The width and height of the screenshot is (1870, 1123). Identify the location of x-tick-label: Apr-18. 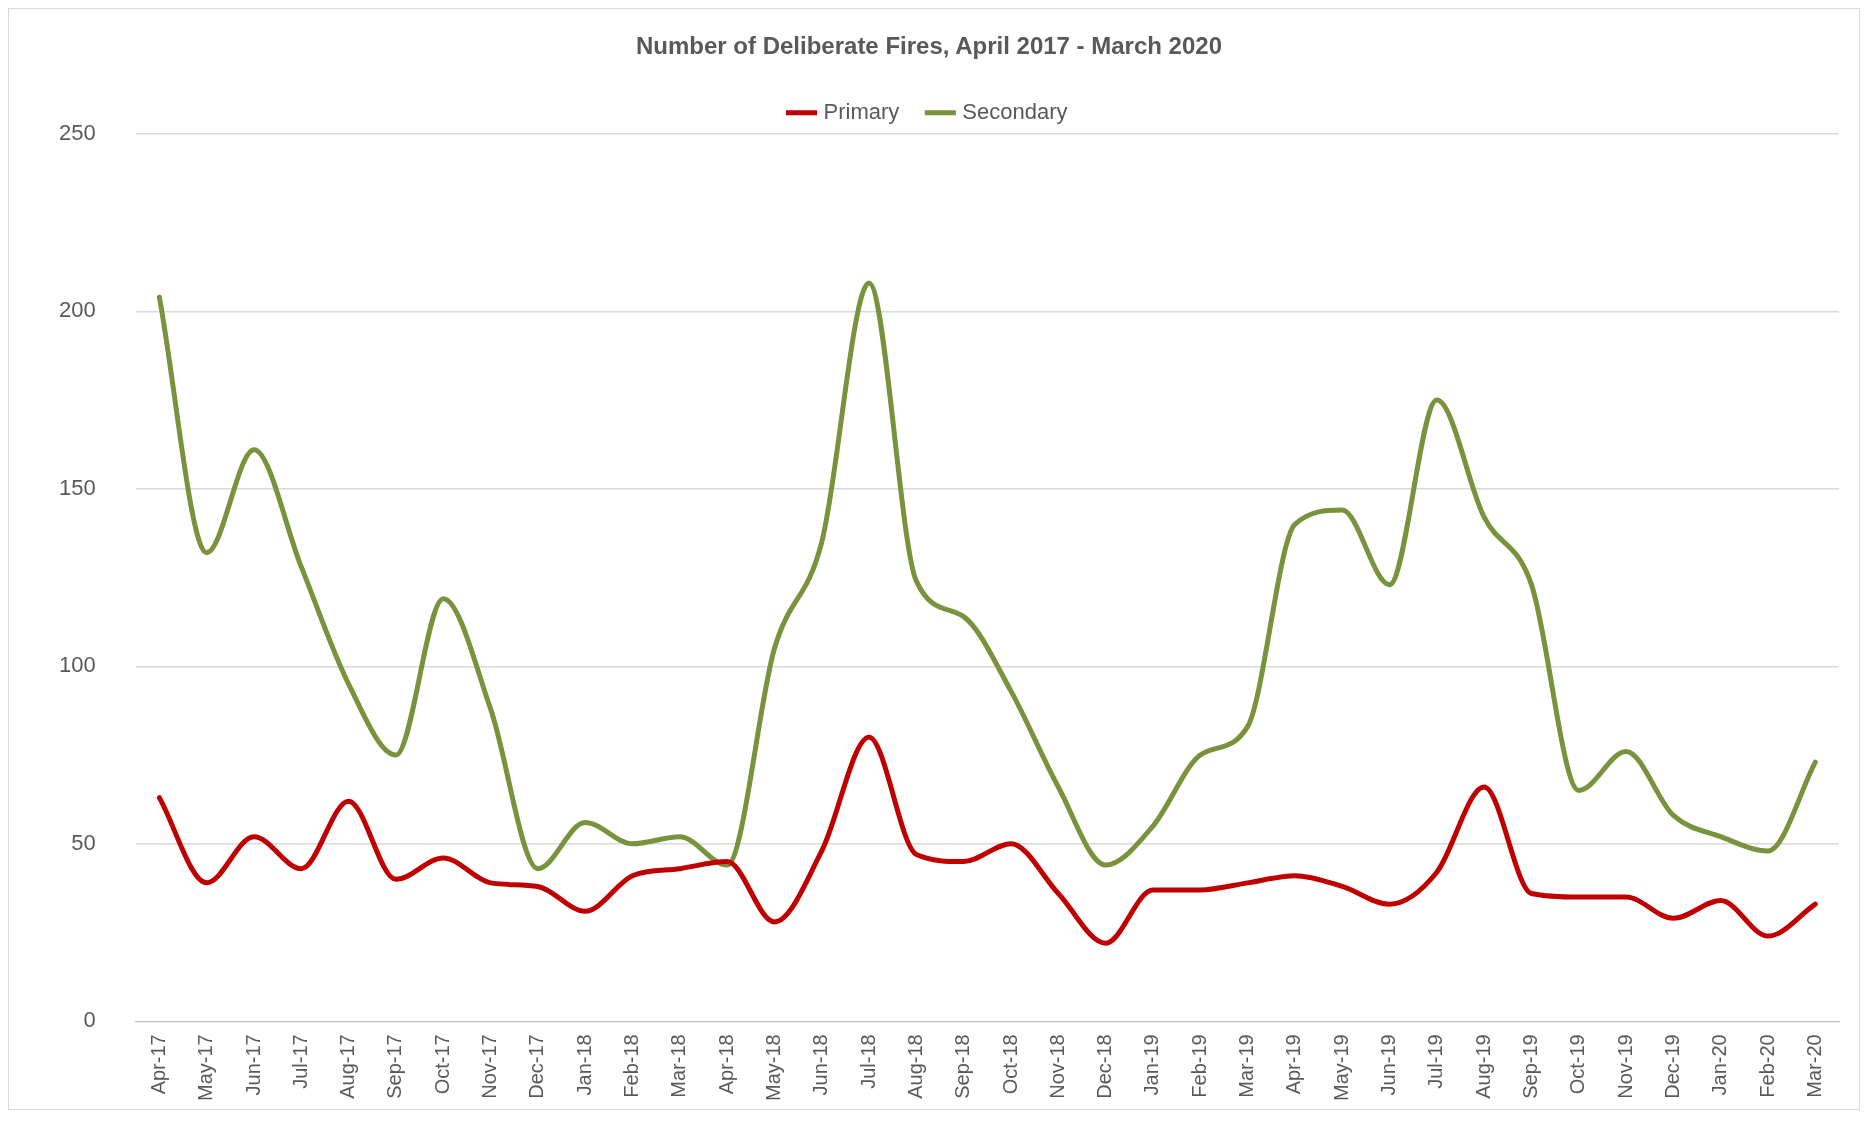
(725, 1064).